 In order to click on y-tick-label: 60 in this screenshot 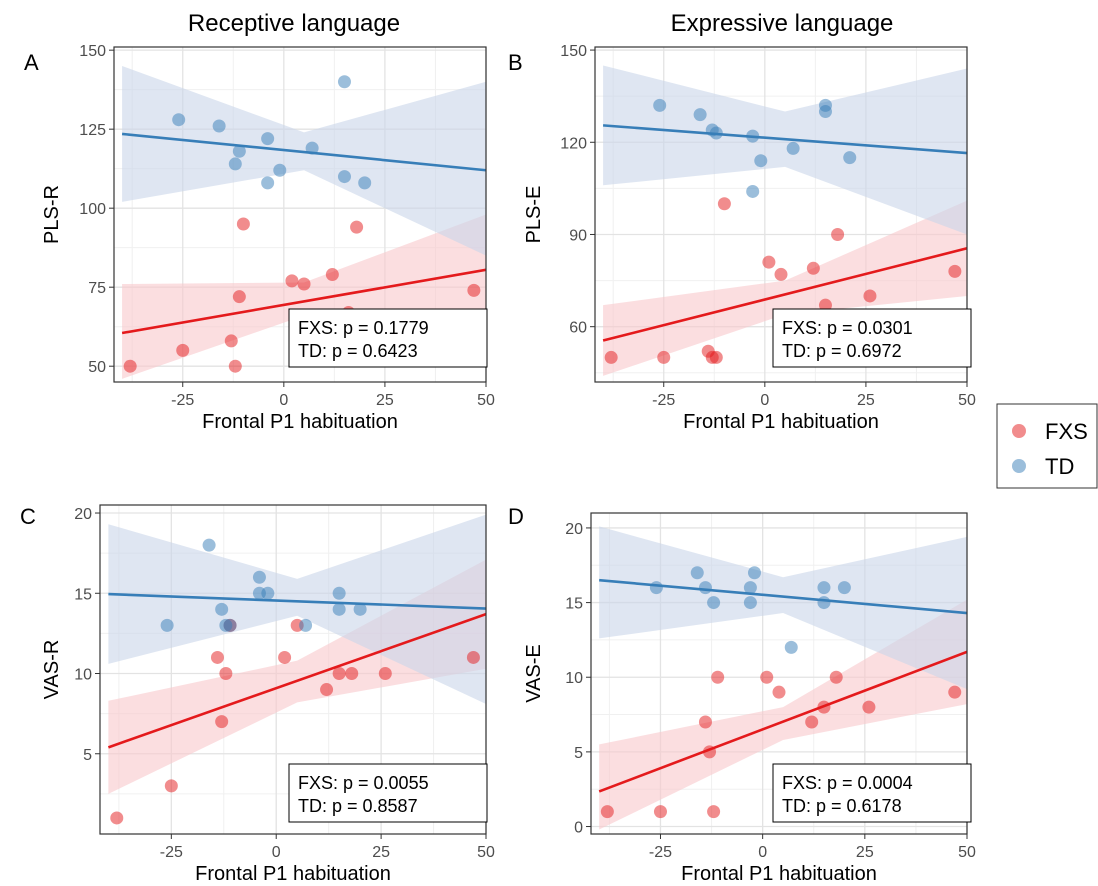, I will do `click(578, 328)`.